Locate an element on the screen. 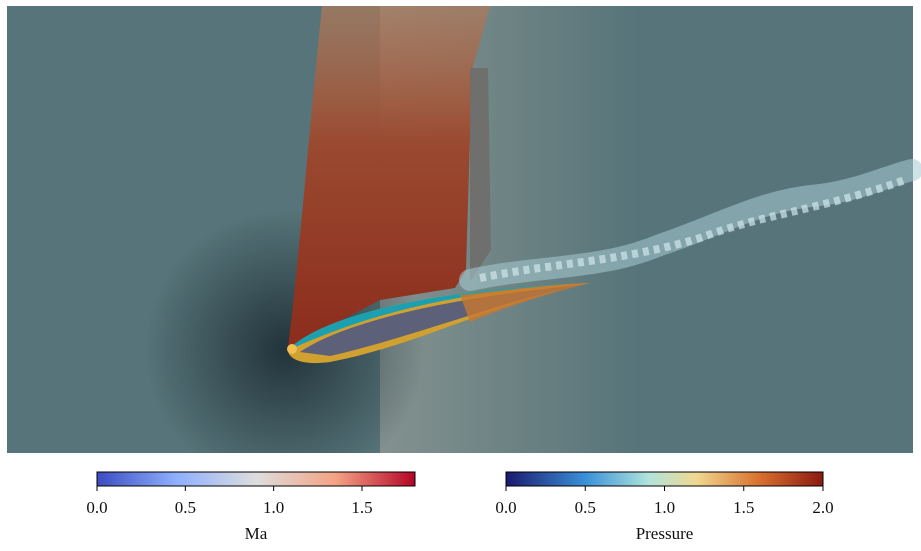  tick-label: 2.0 is located at coordinates (822, 507).